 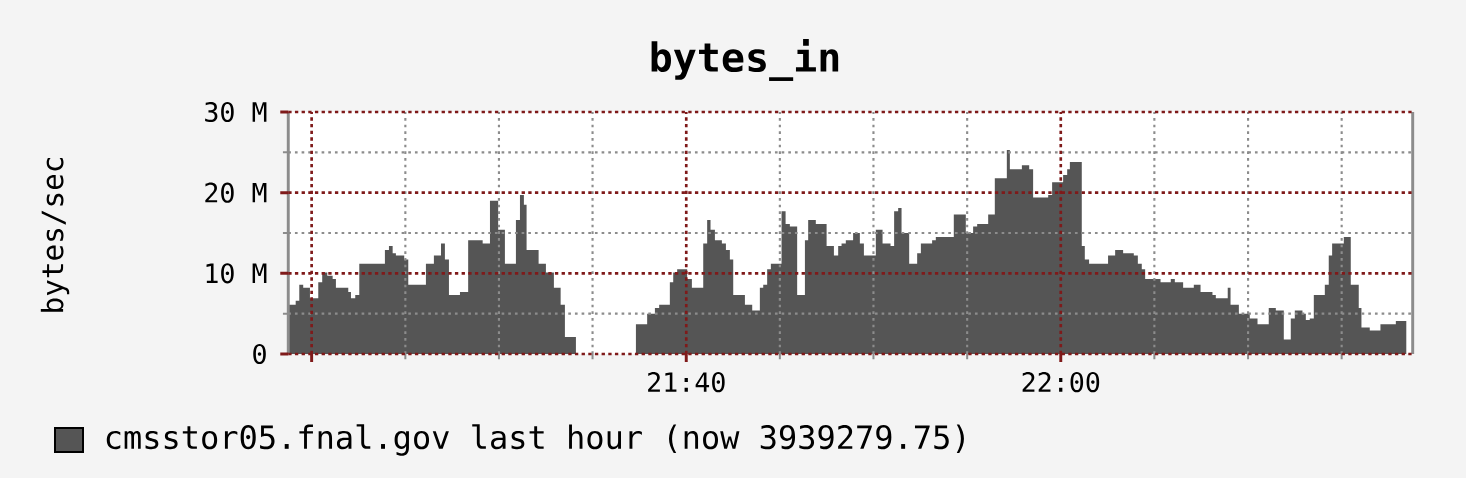 What do you see at coordinates (745, 60) in the screenshot?
I see `chart-title: bytes_in` at bounding box center [745, 60].